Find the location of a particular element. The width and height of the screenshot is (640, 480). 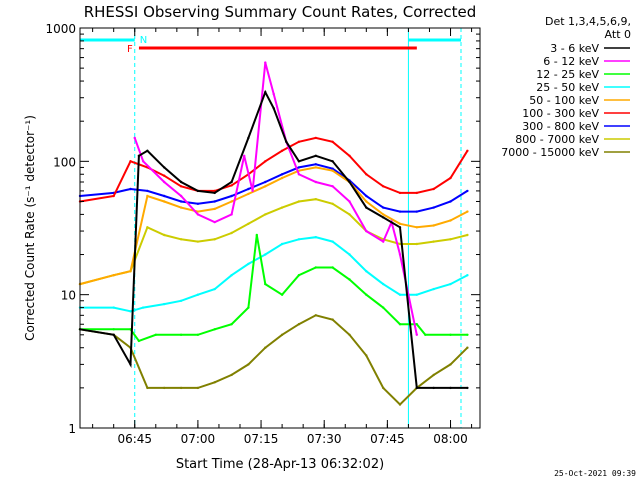

generation-timestamp: 25-Oct-2021 09:39 is located at coordinates (595, 473).